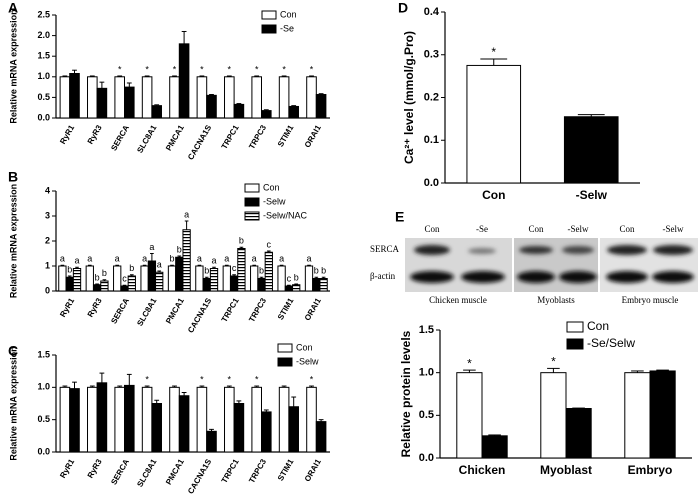 The height and width of the screenshot is (499, 700). What do you see at coordinates (43, 14) in the screenshot?
I see `y-tick-label: 2.5` at bounding box center [43, 14].